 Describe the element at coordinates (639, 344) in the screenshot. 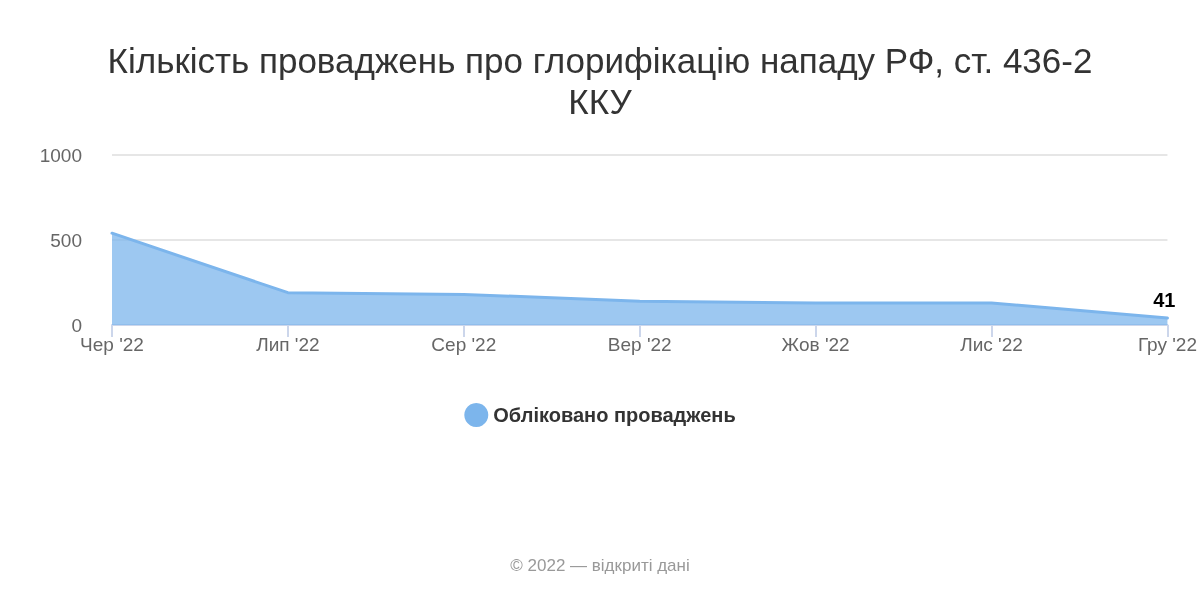

I see `x-tick-label: Вер '22` at that location.